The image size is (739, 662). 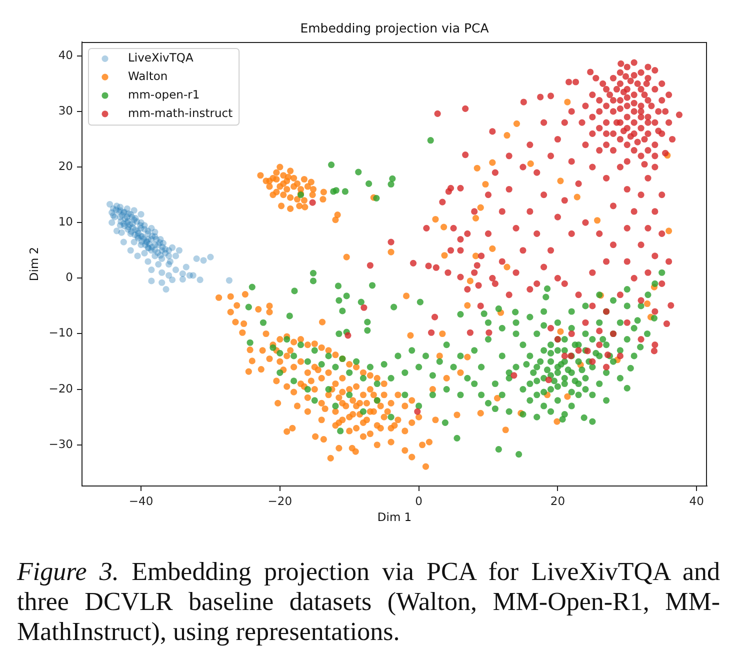 I want to click on x-tick-label: 40, so click(x=696, y=501).